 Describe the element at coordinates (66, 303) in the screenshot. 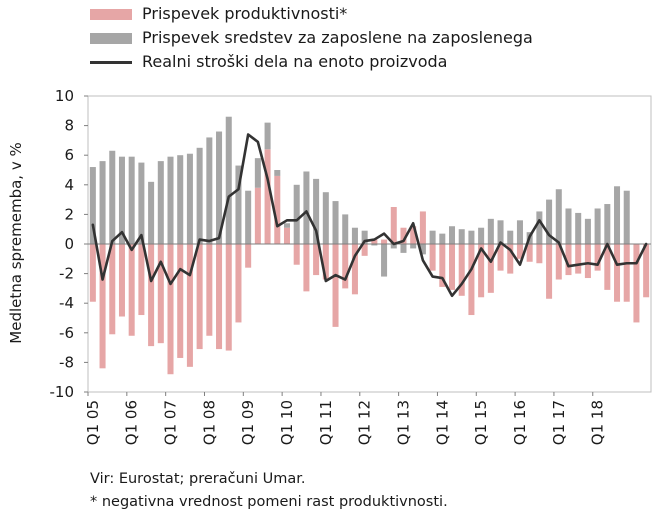

I see `y-tick-label: -4` at that location.